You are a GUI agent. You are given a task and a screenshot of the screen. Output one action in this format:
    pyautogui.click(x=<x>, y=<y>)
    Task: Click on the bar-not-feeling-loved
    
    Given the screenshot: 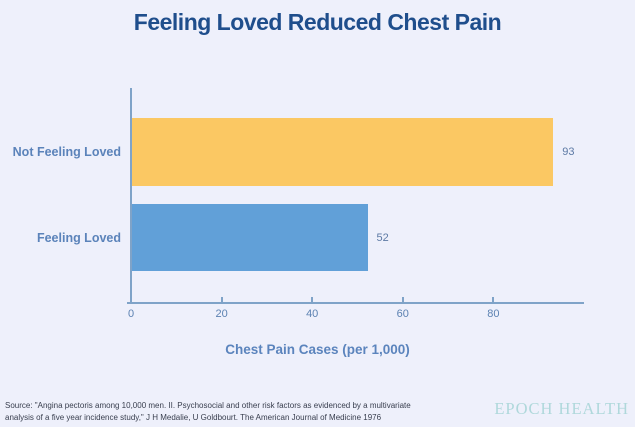 What is the action you would take?
    pyautogui.click(x=343, y=152)
    